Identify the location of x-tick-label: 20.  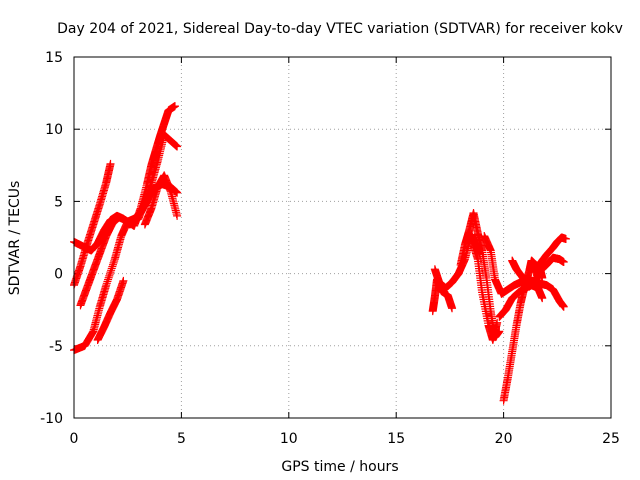
(504, 439).